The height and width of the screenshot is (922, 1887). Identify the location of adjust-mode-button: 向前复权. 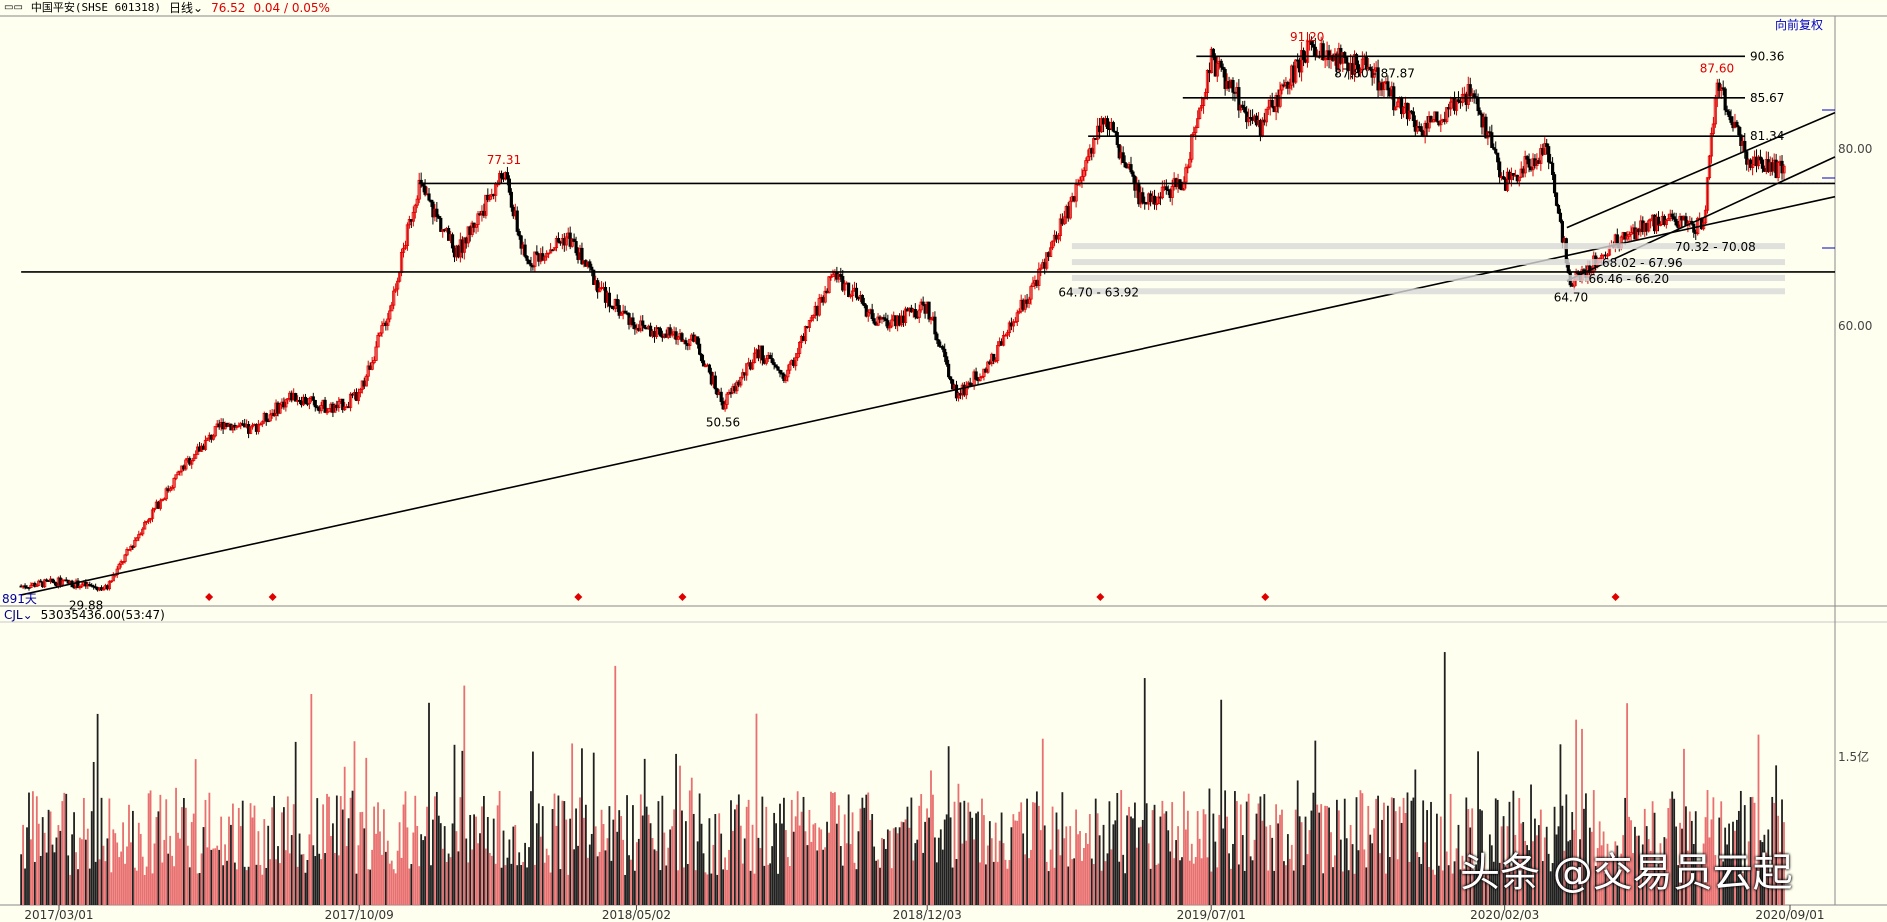
(1799, 25).